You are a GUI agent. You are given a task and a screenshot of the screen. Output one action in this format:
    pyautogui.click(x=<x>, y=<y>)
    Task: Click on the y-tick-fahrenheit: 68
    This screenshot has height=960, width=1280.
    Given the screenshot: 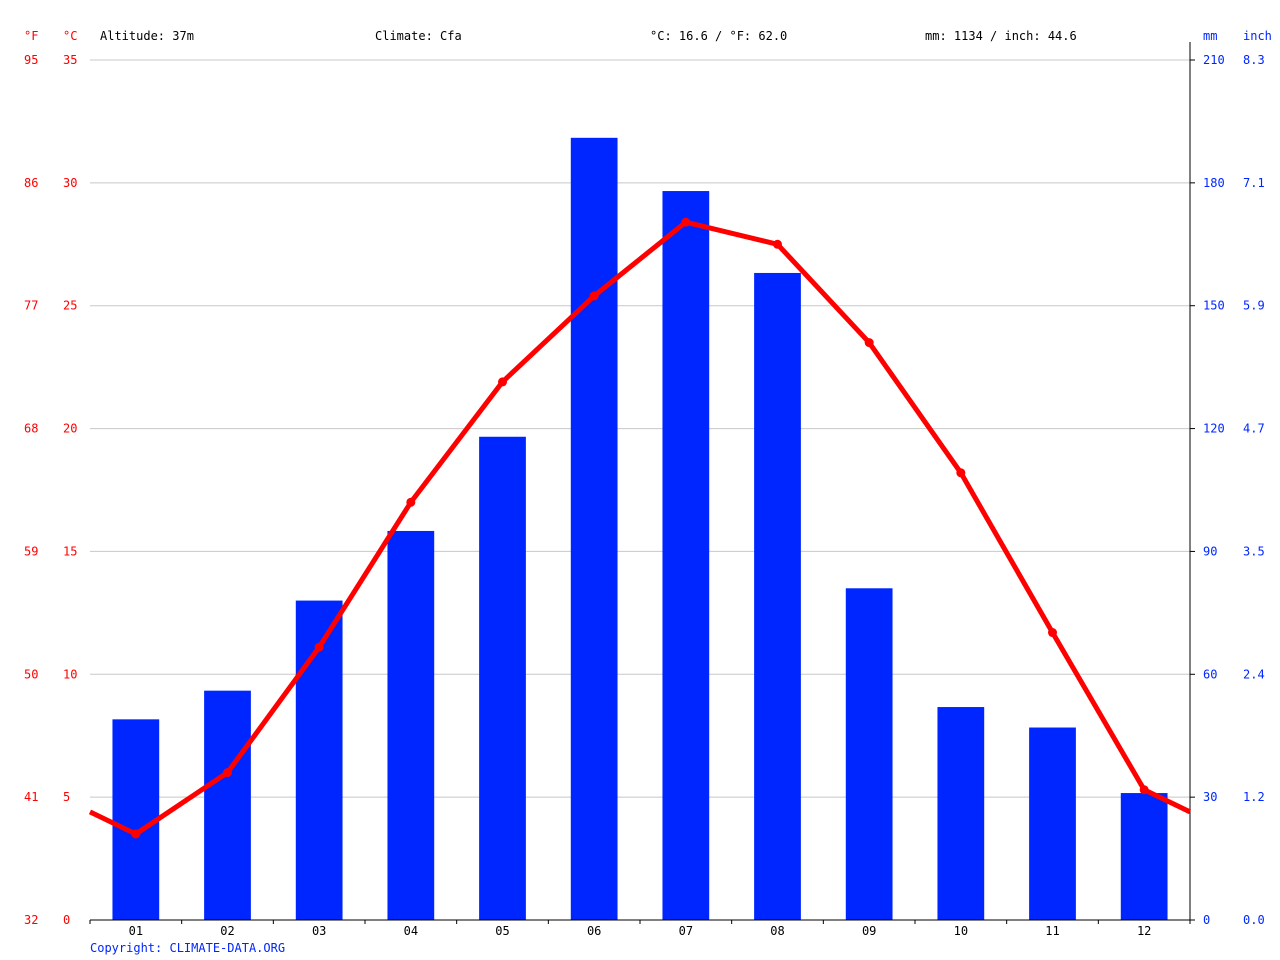 What is the action you would take?
    pyautogui.click(x=31, y=429)
    